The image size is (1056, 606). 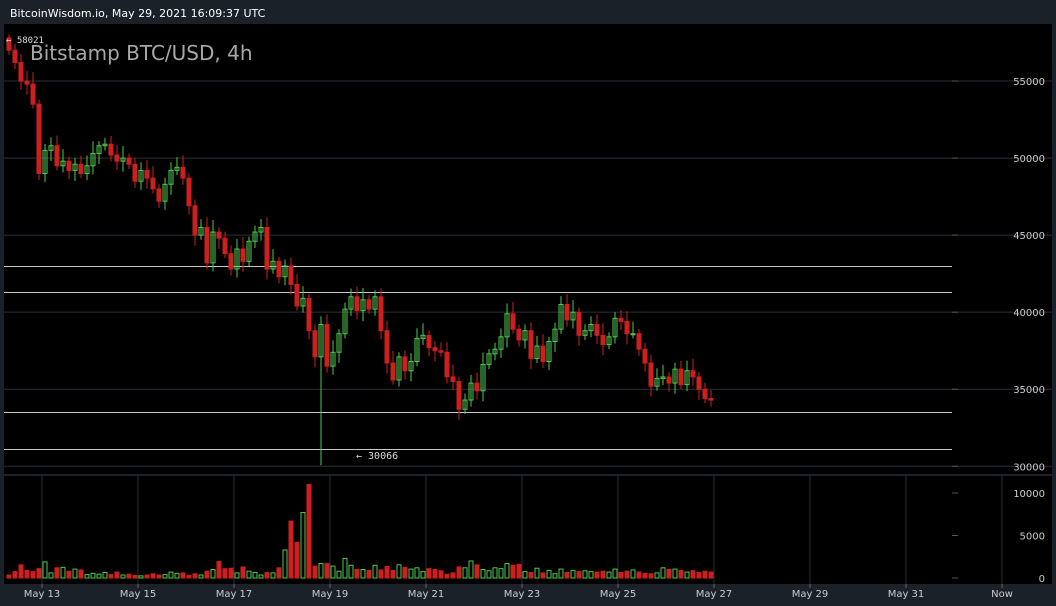 What do you see at coordinates (1029, 82) in the screenshot?
I see `price-tick-label: 55000` at bounding box center [1029, 82].